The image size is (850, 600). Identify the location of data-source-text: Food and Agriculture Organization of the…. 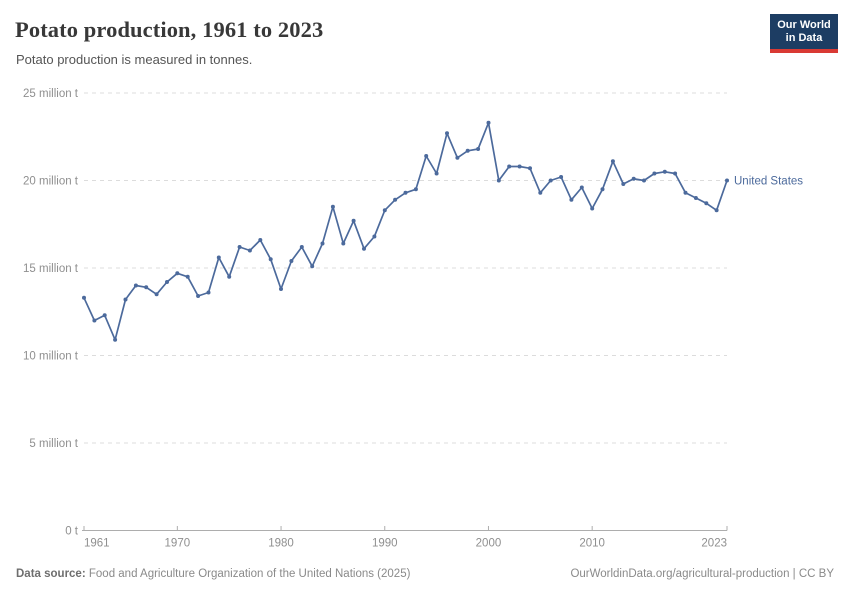
(249, 574).